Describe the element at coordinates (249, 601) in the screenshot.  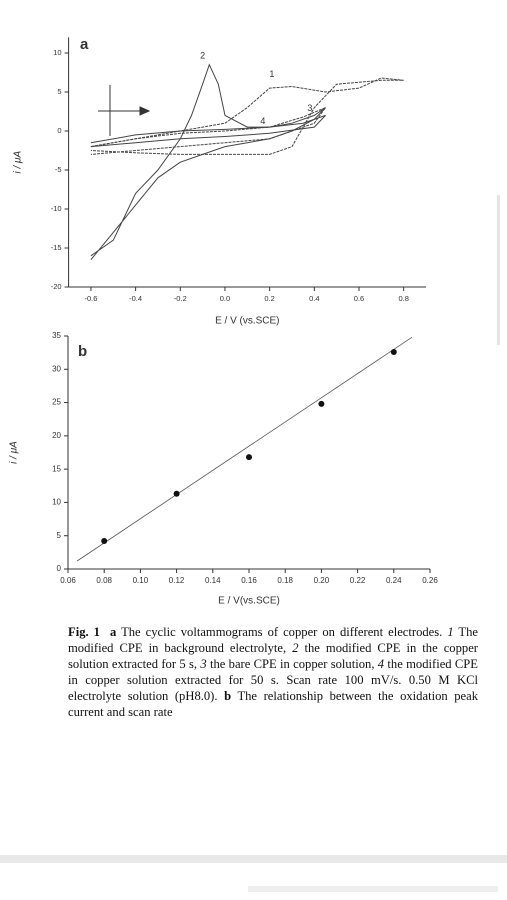
I see `x-axis-label: E / V(vs.SCE)` at that location.